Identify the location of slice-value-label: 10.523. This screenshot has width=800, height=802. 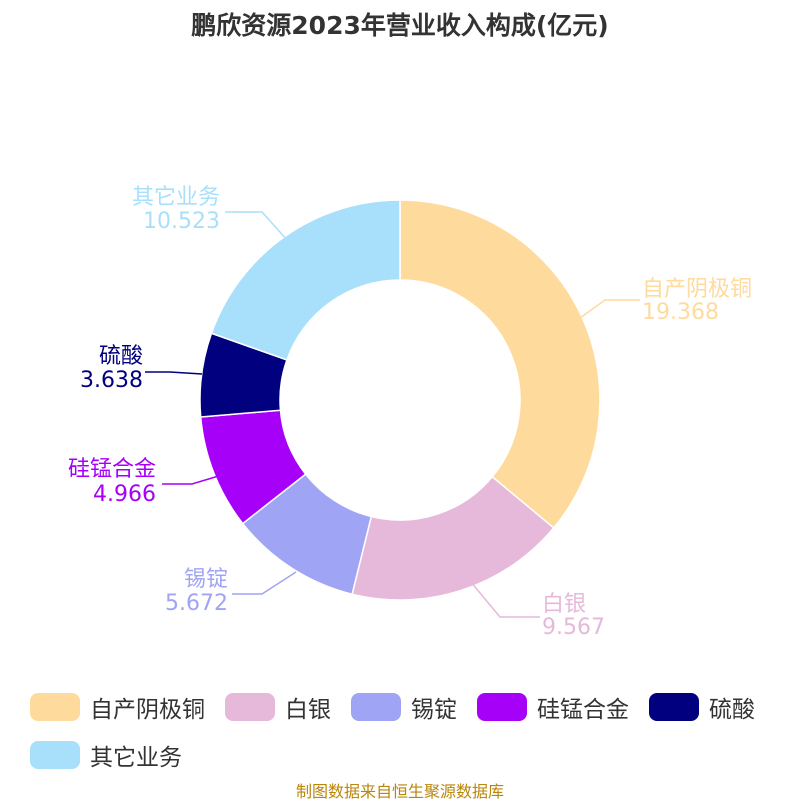
(181, 221).